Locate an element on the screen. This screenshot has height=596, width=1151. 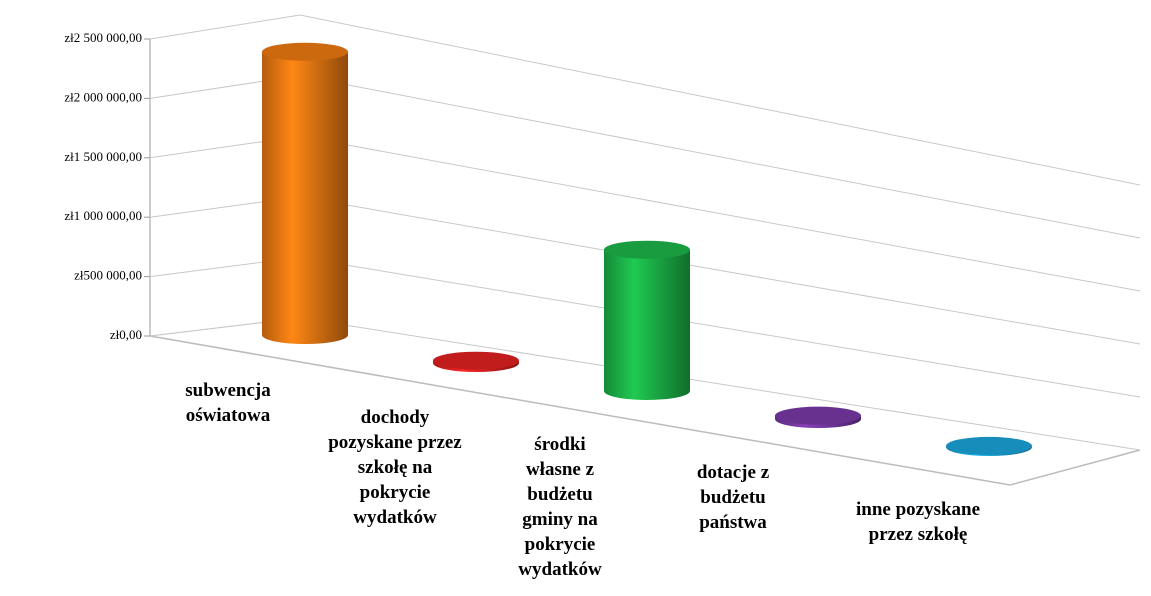
y-tick-label: zł500 000,00 is located at coordinates (108, 275).